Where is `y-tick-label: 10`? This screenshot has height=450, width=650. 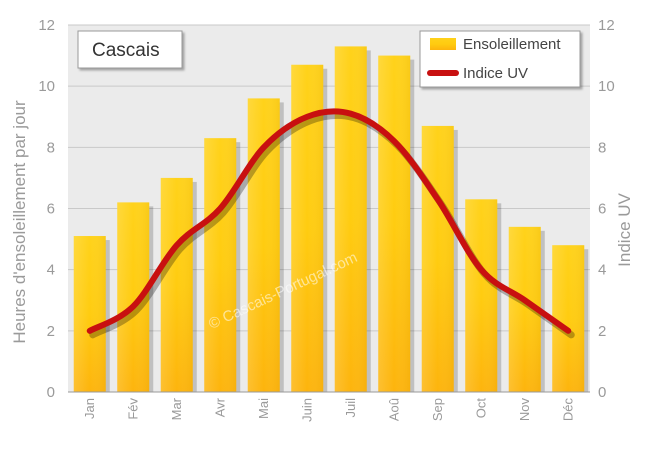
y-tick-label: 10 is located at coordinates (46, 86).